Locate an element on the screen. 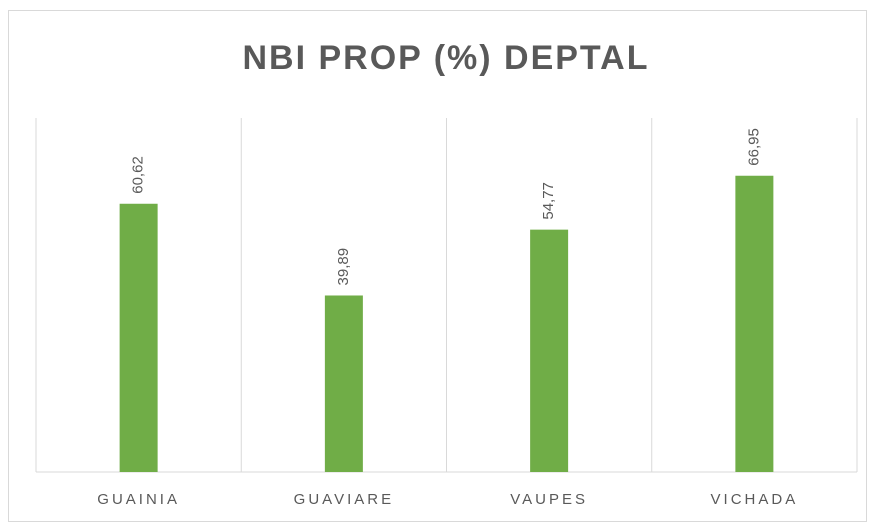 This screenshot has height=524, width=875. x-tick-label: GUAVIARE is located at coordinates (344, 499).